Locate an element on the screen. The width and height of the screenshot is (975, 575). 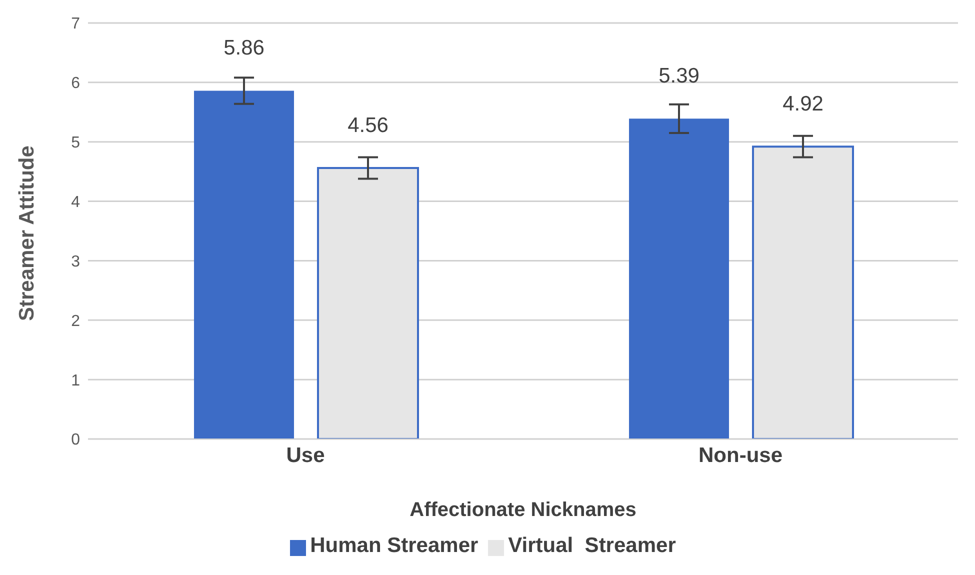
legend-label: Human Streamer is located at coordinates (394, 545).